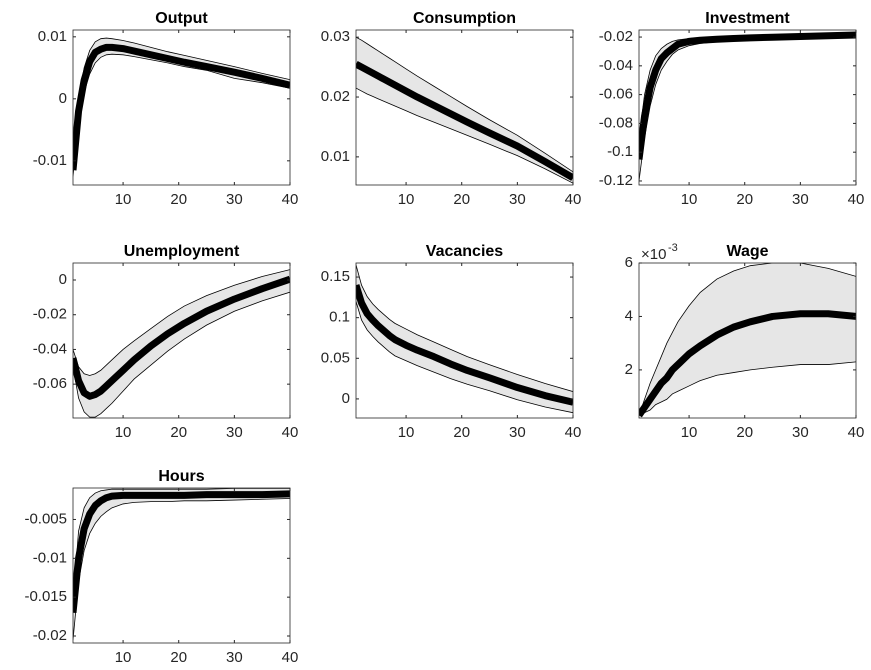 The height and width of the screenshot is (670, 871). Describe the element at coordinates (747, 18) in the screenshot. I see `chart-title: Investment` at that location.